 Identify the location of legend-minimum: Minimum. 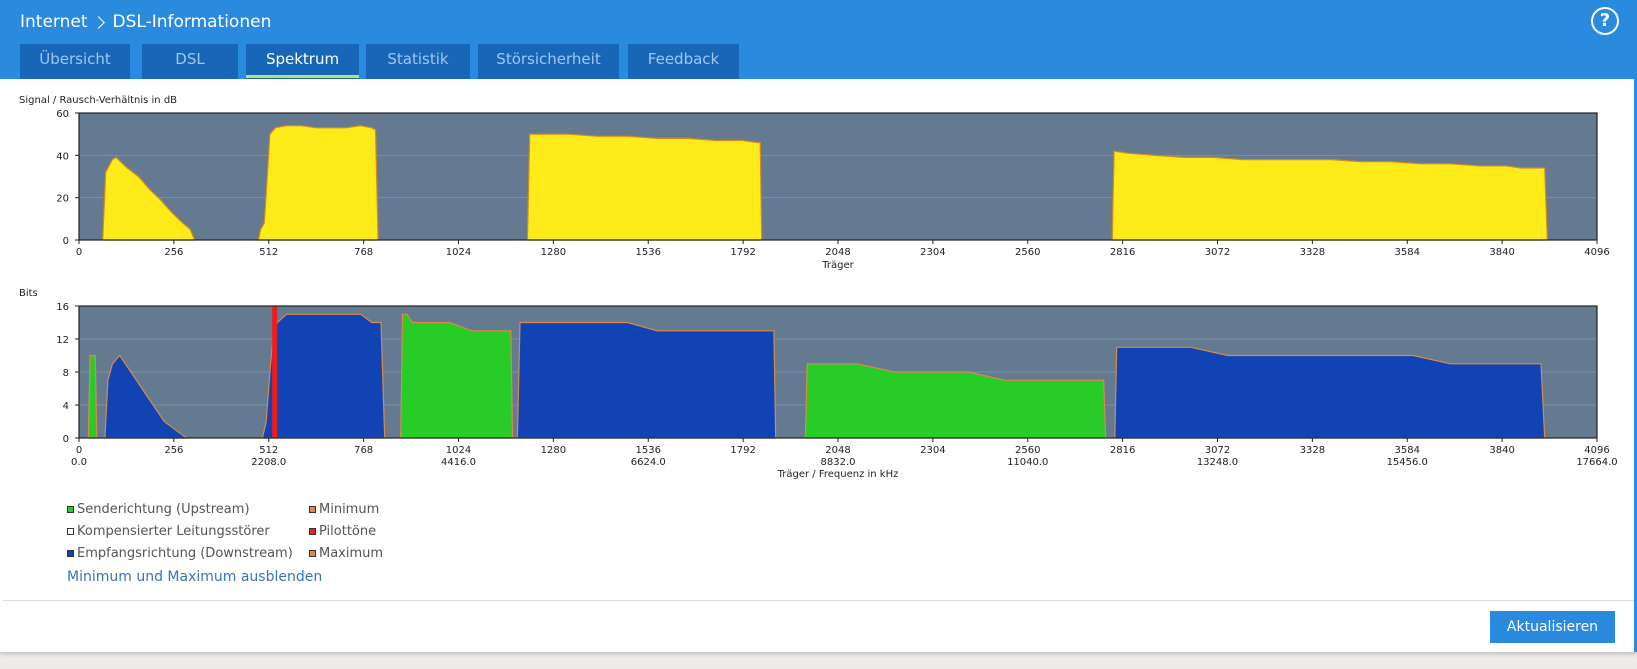
(344, 509).